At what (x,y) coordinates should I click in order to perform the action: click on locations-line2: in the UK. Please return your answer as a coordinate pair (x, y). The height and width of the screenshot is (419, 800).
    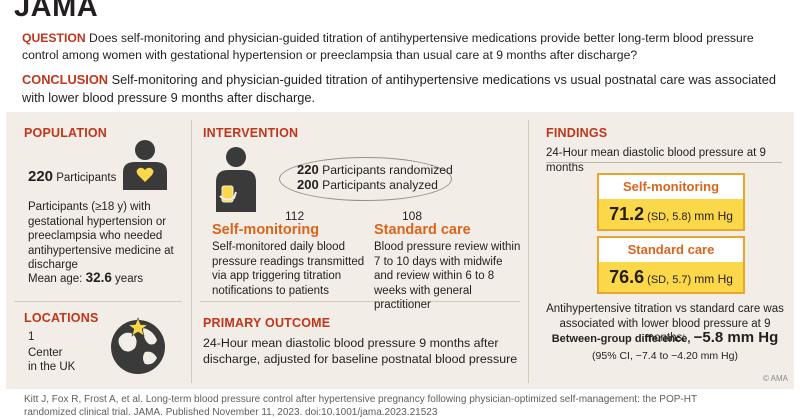
    Looking at the image, I should click on (52, 367).